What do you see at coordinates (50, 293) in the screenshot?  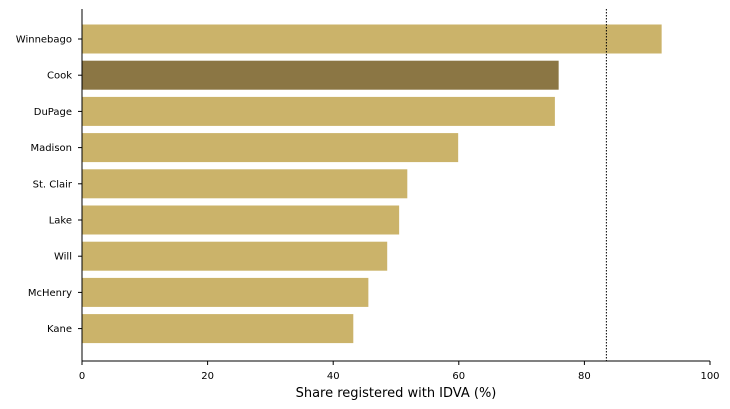 I see `y-tick-label-mchenry: McHenry` at bounding box center [50, 293].